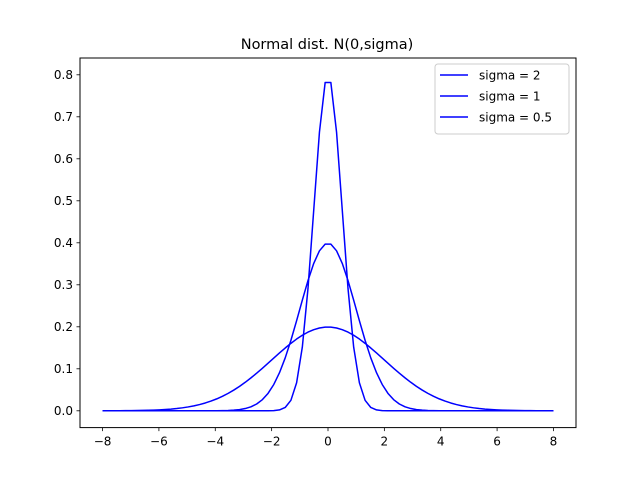 The width and height of the screenshot is (640, 480). I want to click on y-tick-label: 0.2, so click(63, 327).